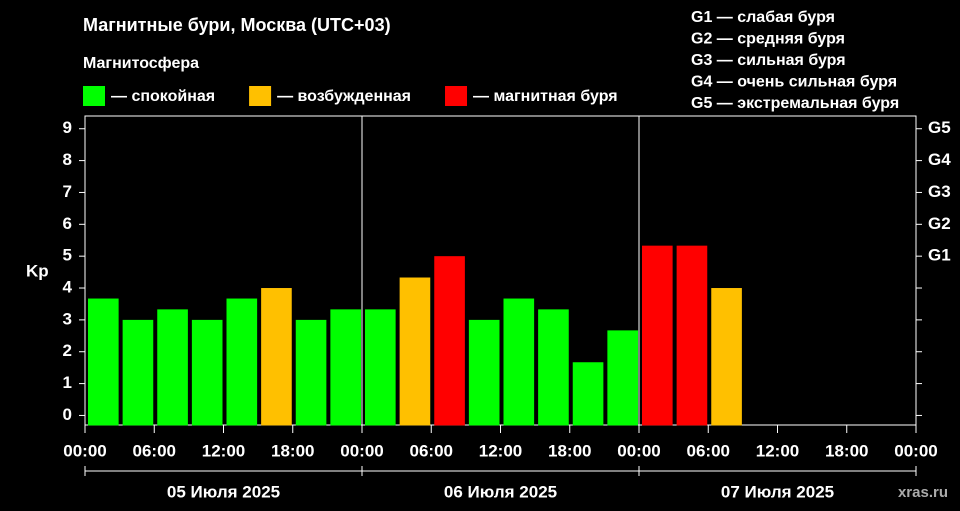 This screenshot has height=511, width=960. Describe the element at coordinates (68, 287) in the screenshot. I see `y-tick-label: 4` at that location.